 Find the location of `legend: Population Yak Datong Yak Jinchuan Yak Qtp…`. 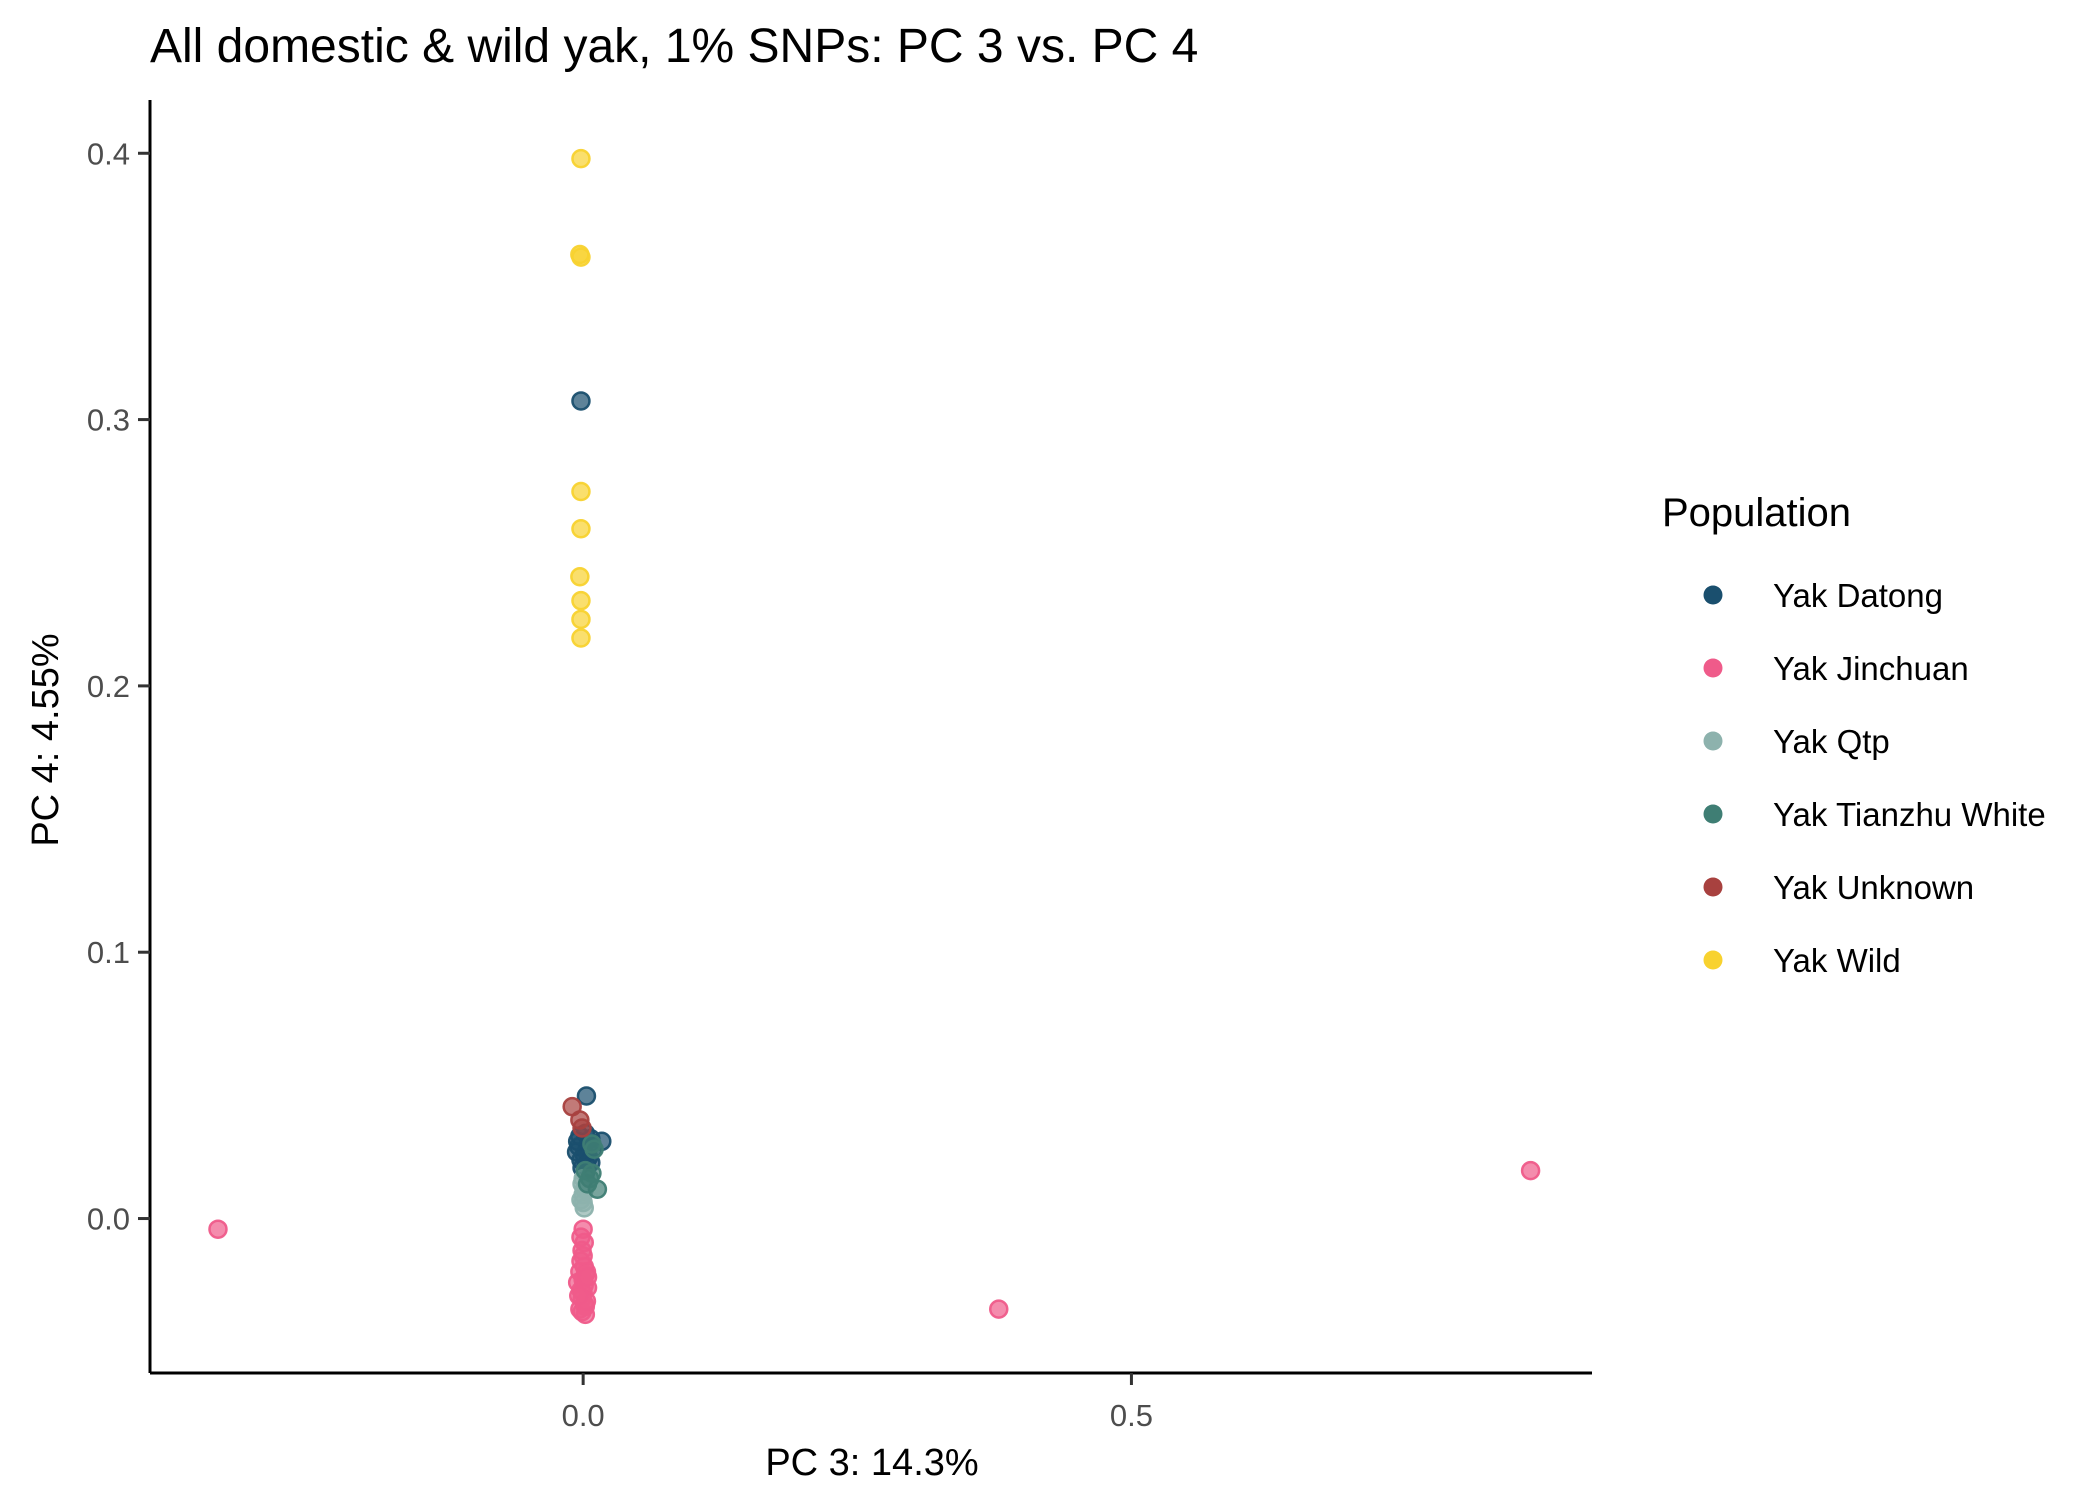

legend: Population Yak Datong Yak Jinchuan Yak Qtp… is located at coordinates (1854, 735).